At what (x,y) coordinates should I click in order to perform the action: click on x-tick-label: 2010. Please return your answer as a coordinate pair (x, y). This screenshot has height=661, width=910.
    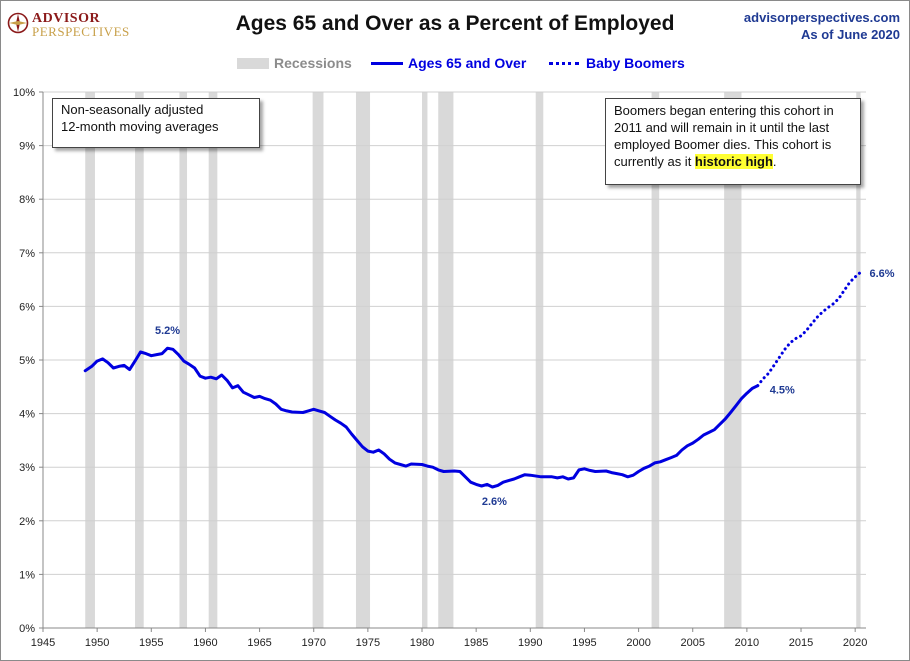
    Looking at the image, I should click on (747, 643).